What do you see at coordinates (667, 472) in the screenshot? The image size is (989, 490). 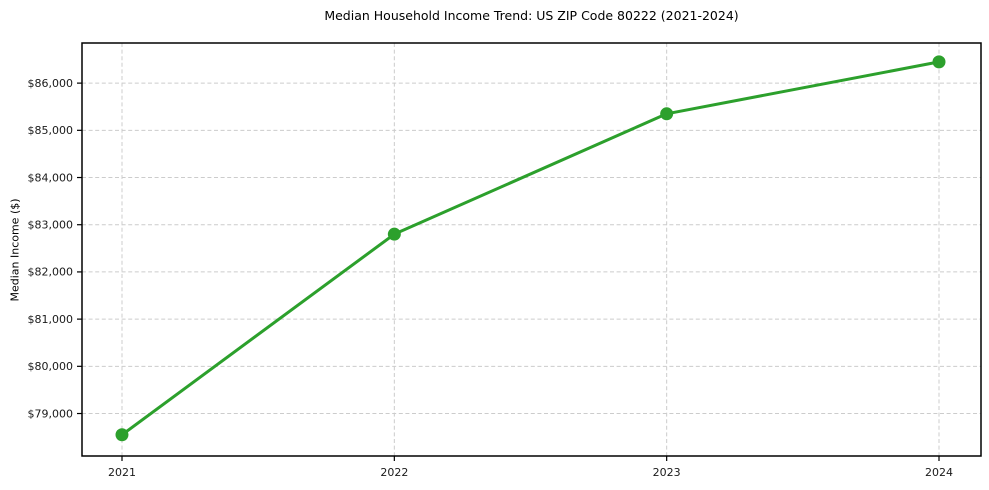 I see `x-tick-label: 2023` at bounding box center [667, 472].